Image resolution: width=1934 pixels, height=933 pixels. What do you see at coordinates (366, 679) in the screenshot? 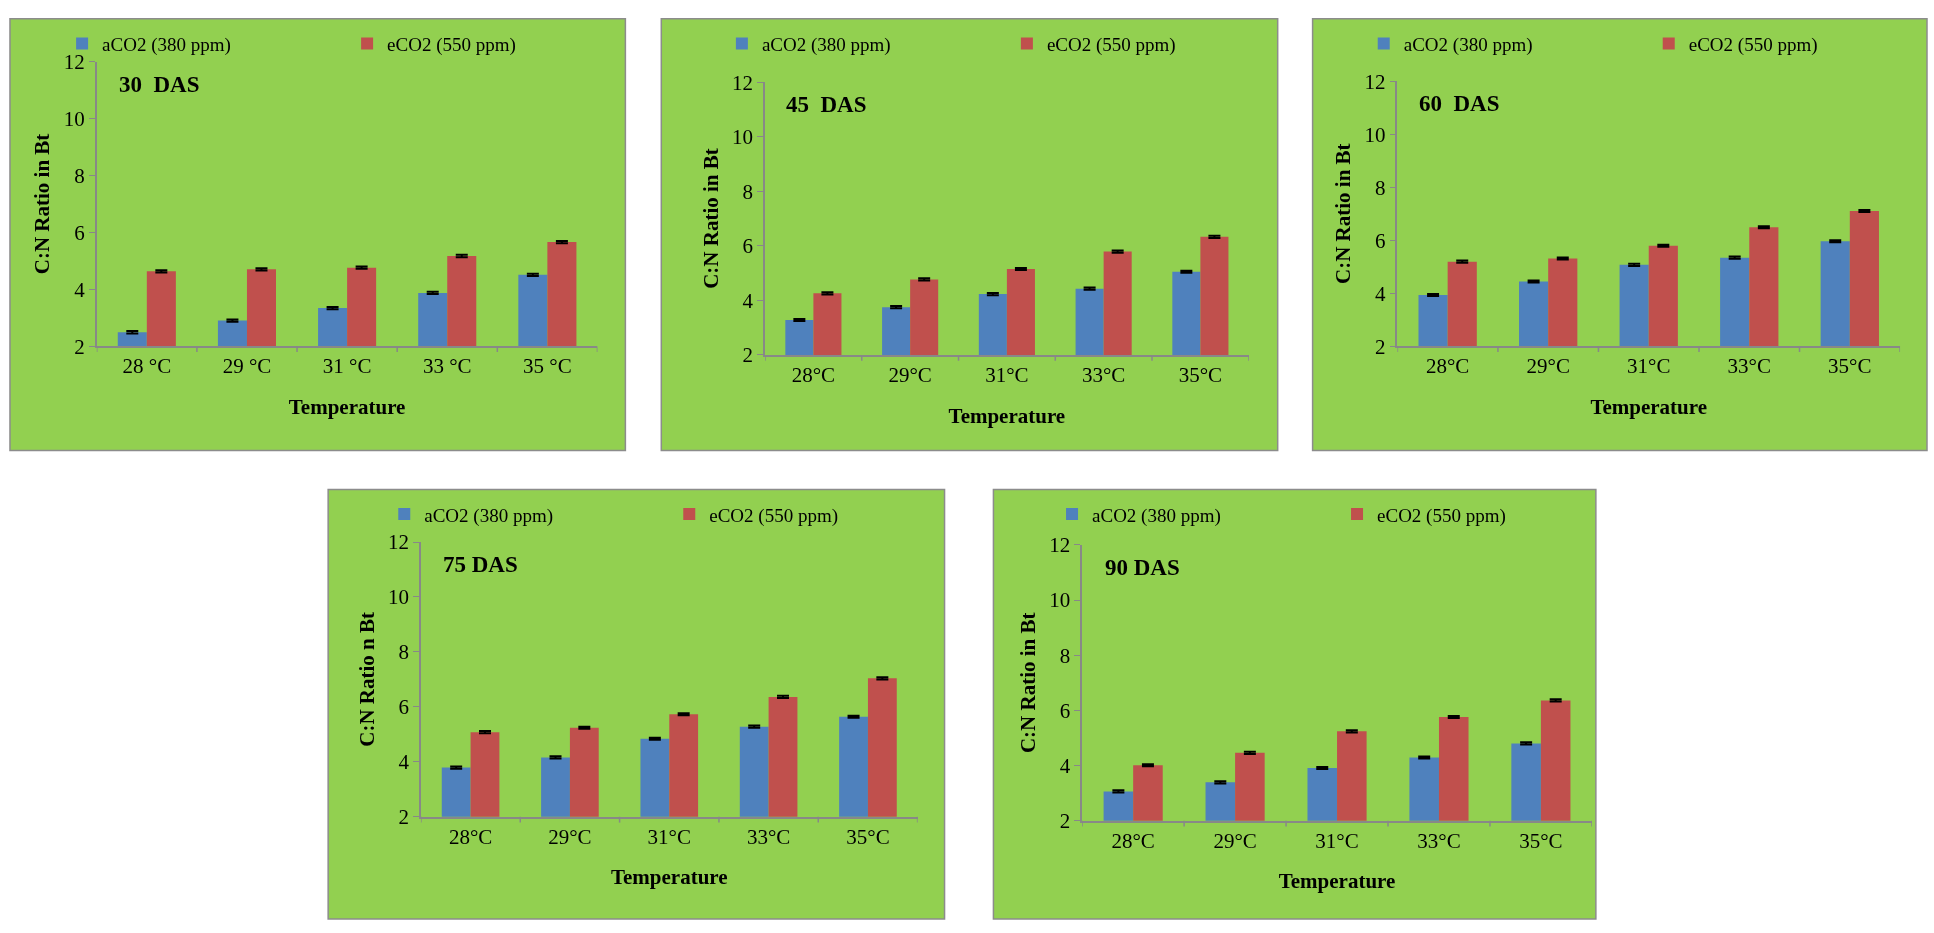
I see `y-axis-title: C:N Ratio n Bt` at bounding box center [366, 679].